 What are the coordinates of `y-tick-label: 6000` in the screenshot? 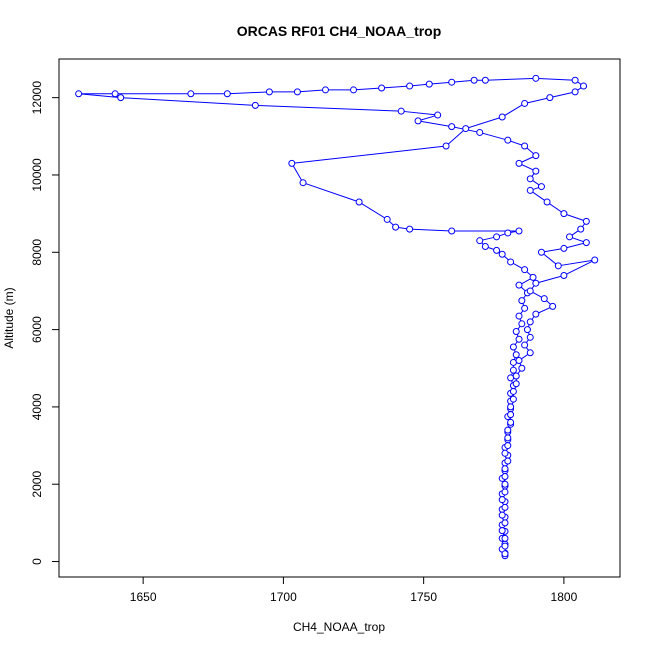 It's located at (37, 329).